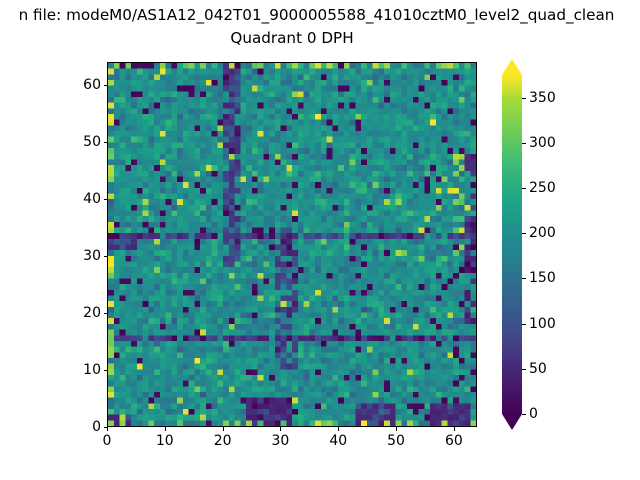 Image resolution: width=640 pixels, height=480 pixels. I want to click on y-tick-label: 60, so click(92, 84).